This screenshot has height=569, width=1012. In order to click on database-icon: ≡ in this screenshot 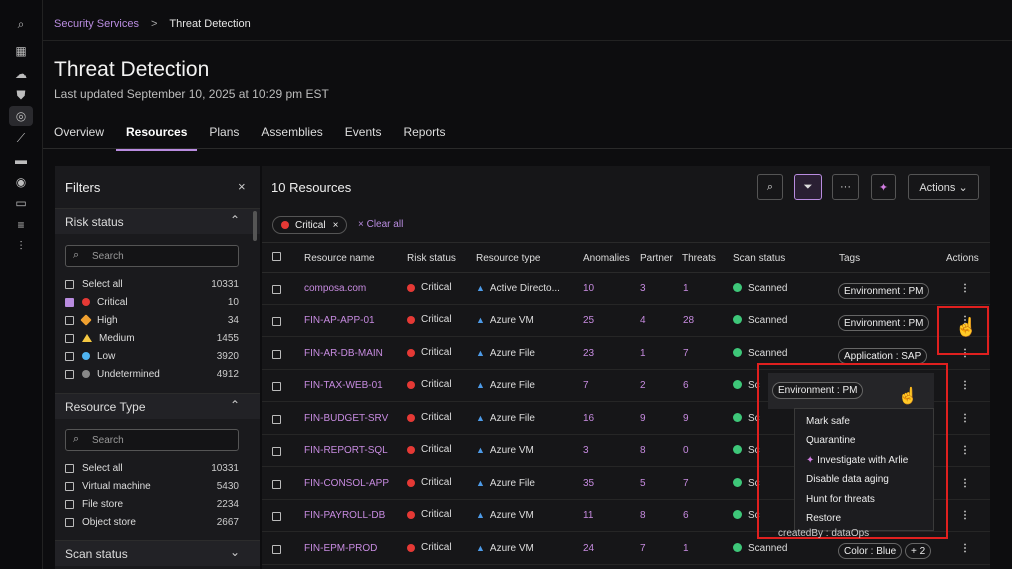, I will do `click(21, 225)`.